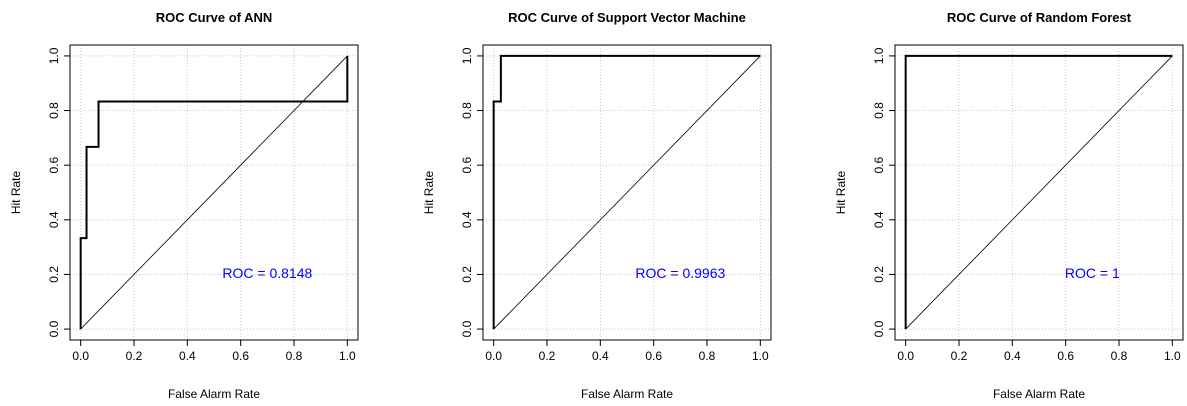 This screenshot has width=1187, height=406. I want to click on chart-title: ROC Curve of Support Vector Machine, so click(627, 17).